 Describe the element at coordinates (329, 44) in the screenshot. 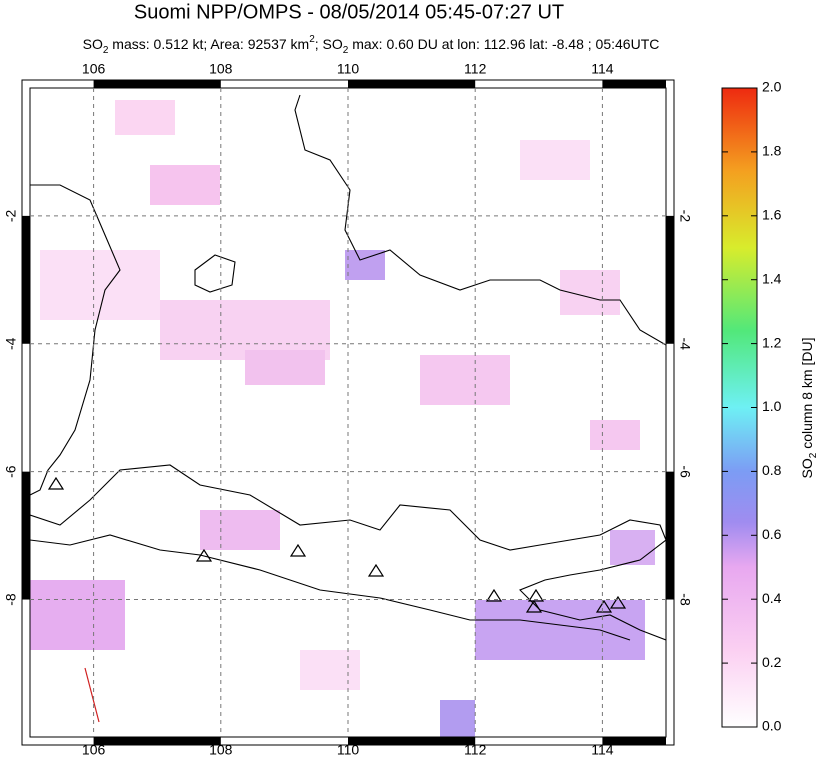

I see `text-part: ; SO` at that location.